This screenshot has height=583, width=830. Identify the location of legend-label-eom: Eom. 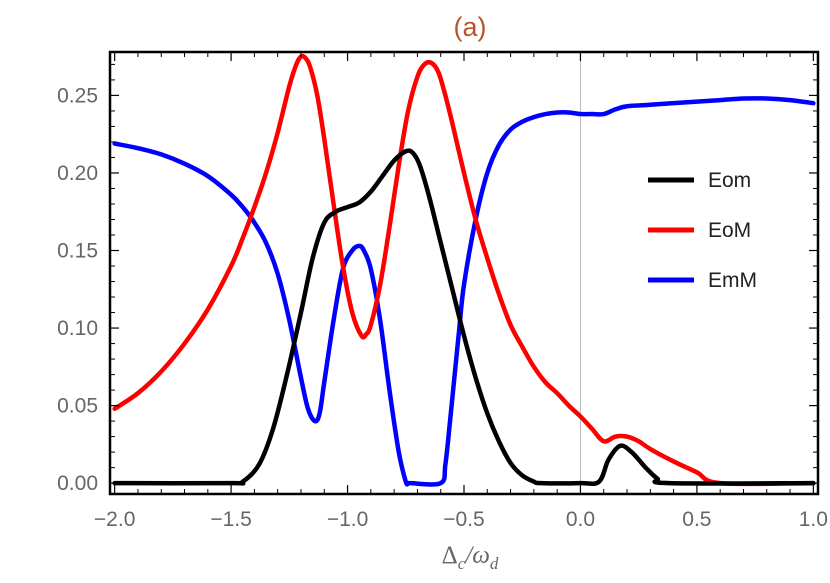
(729, 180).